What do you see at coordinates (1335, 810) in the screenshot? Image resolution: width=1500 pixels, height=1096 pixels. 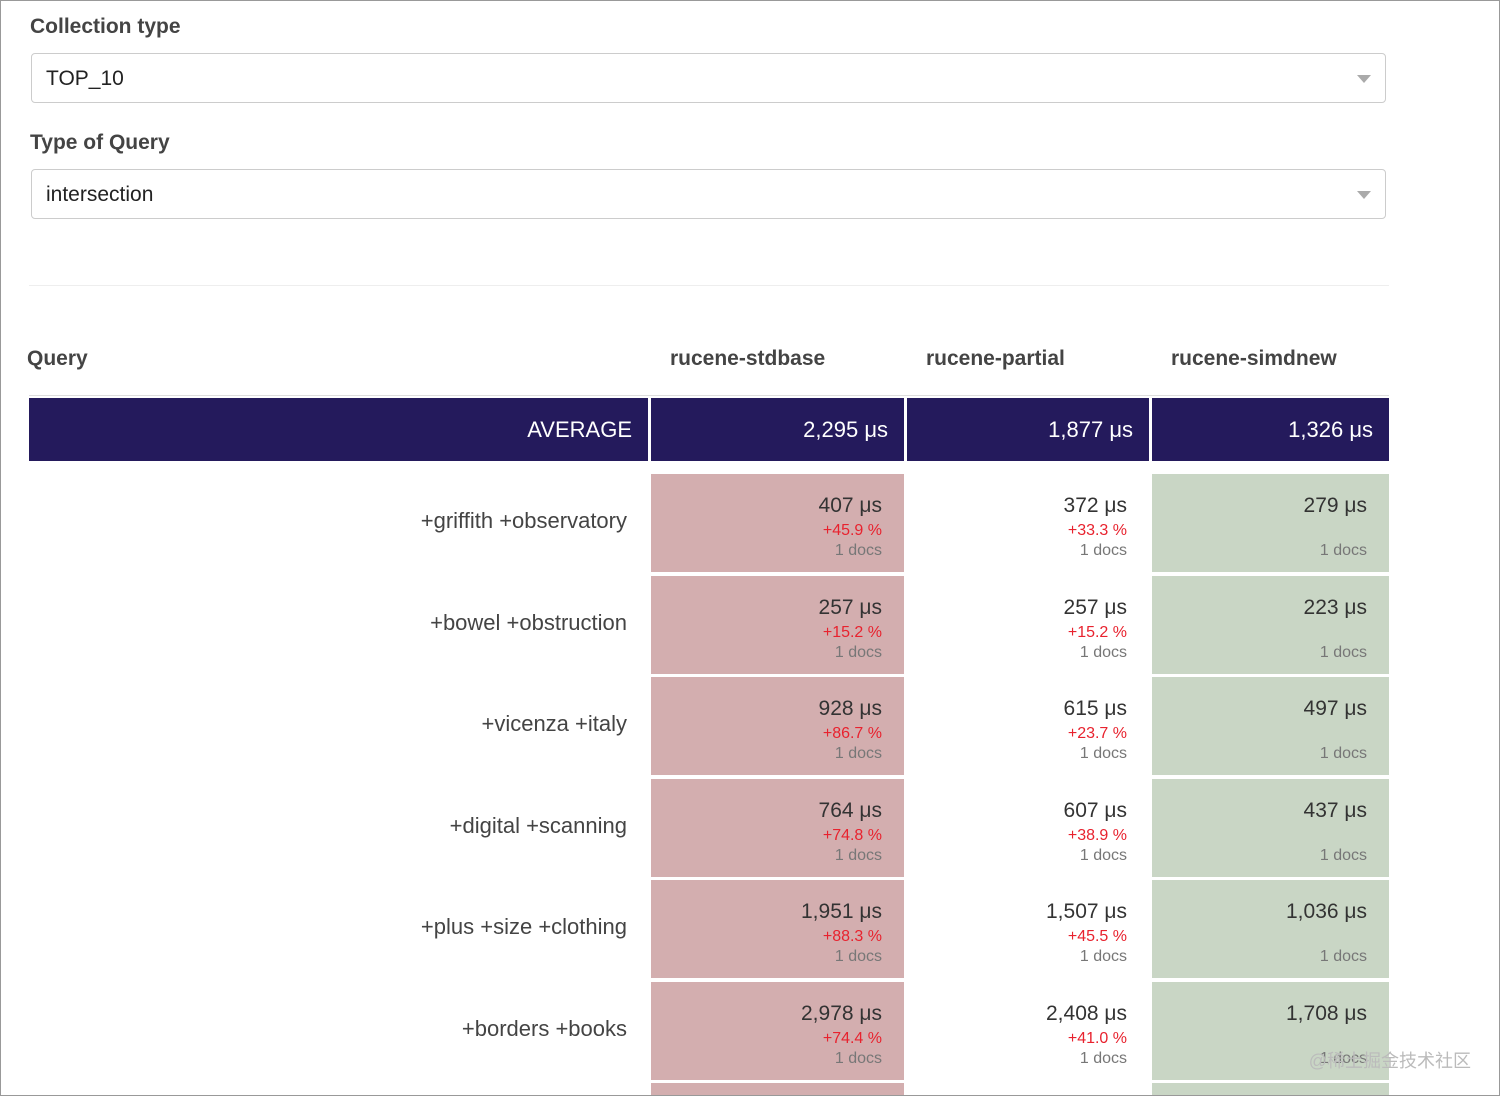 I see `time: 437 μs` at bounding box center [1335, 810].